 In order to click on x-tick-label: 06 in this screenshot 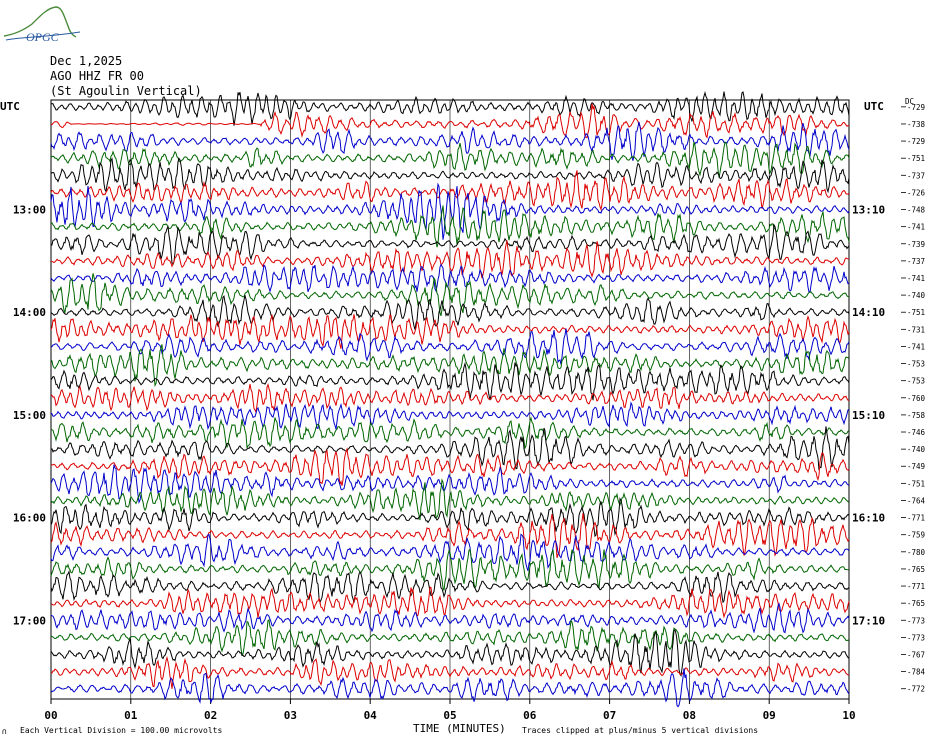, I will do `click(530, 715)`.